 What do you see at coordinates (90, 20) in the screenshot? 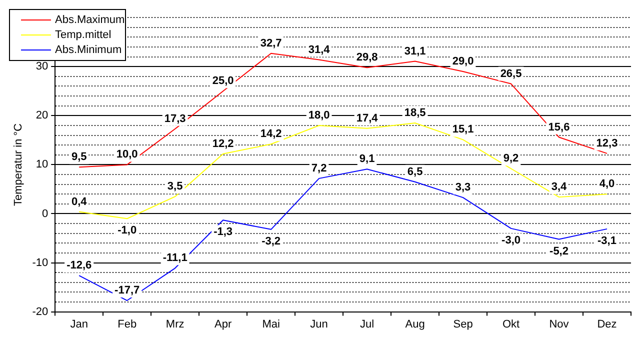
I see `legend-label: Abs.Maximum` at bounding box center [90, 20].